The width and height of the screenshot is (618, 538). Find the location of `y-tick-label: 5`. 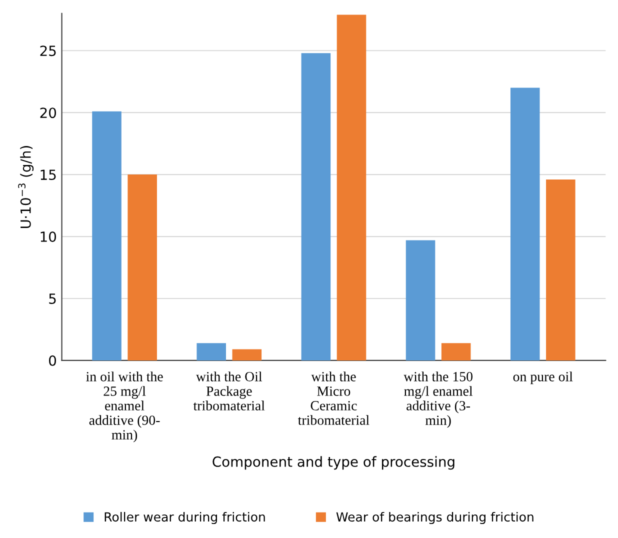

y-tick-label: 5 is located at coordinates (52, 299).